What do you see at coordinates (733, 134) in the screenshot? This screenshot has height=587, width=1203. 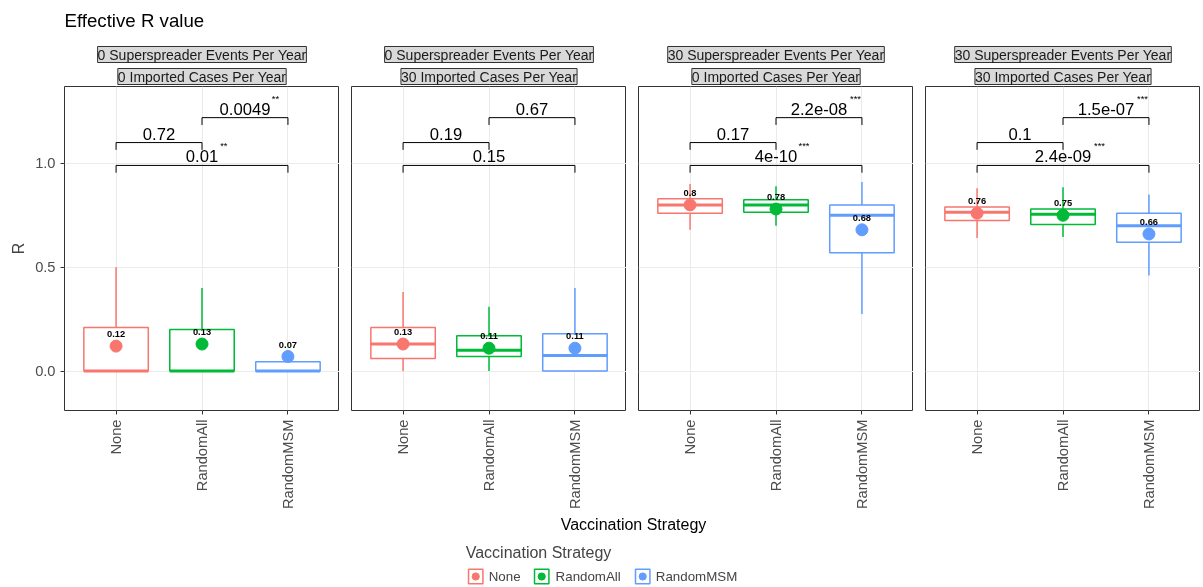 I see `annotation: 0.17` at bounding box center [733, 134].